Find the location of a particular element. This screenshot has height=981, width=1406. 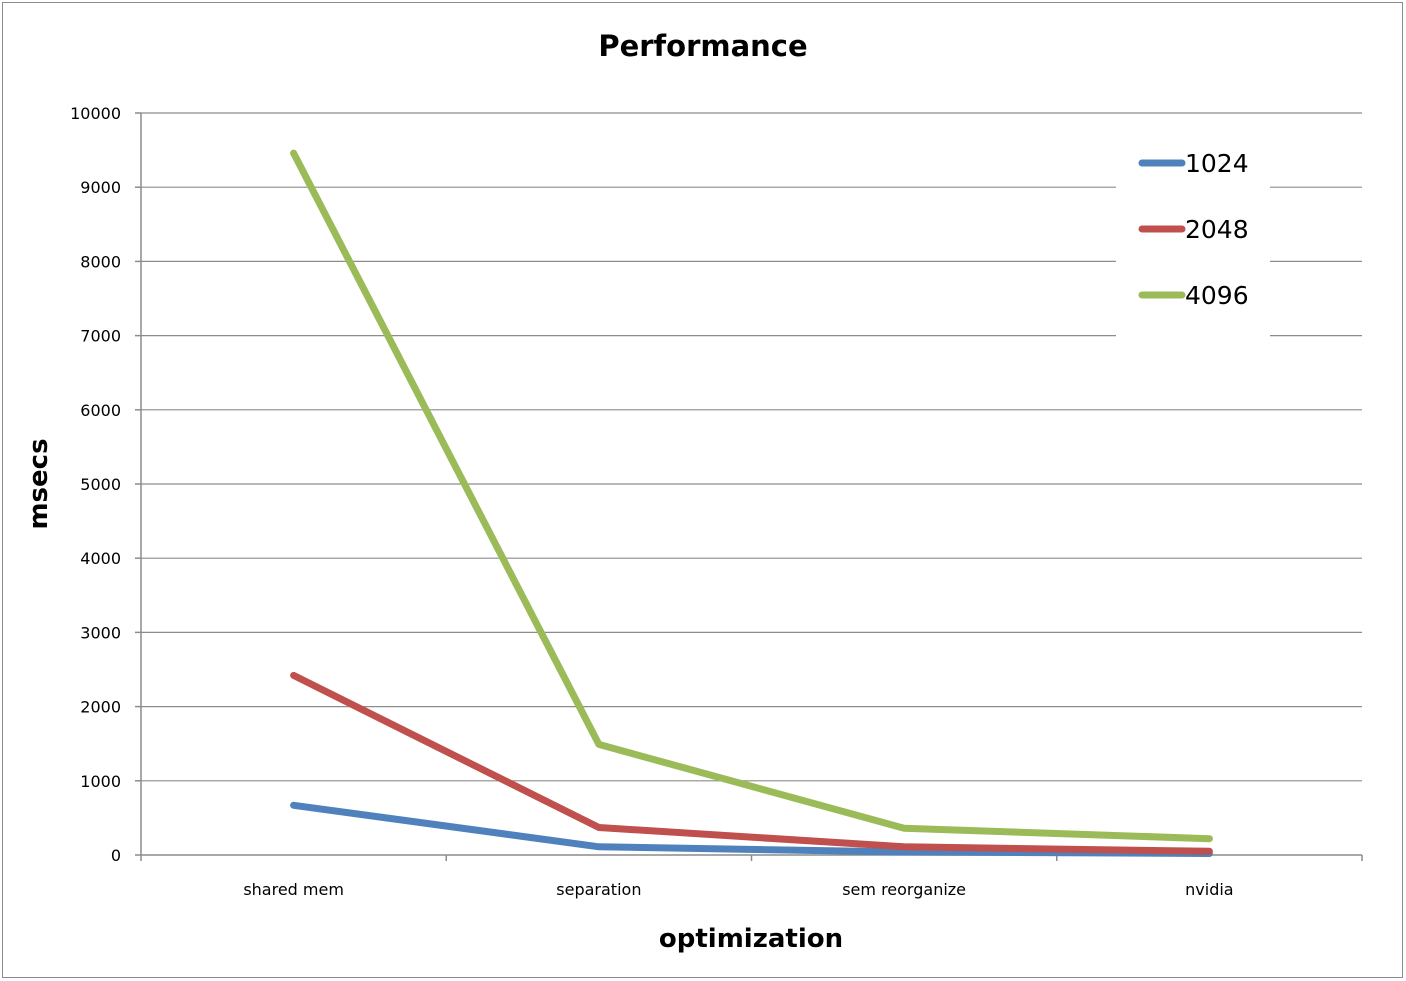

y-tick-label: 3000 is located at coordinates (100, 632).